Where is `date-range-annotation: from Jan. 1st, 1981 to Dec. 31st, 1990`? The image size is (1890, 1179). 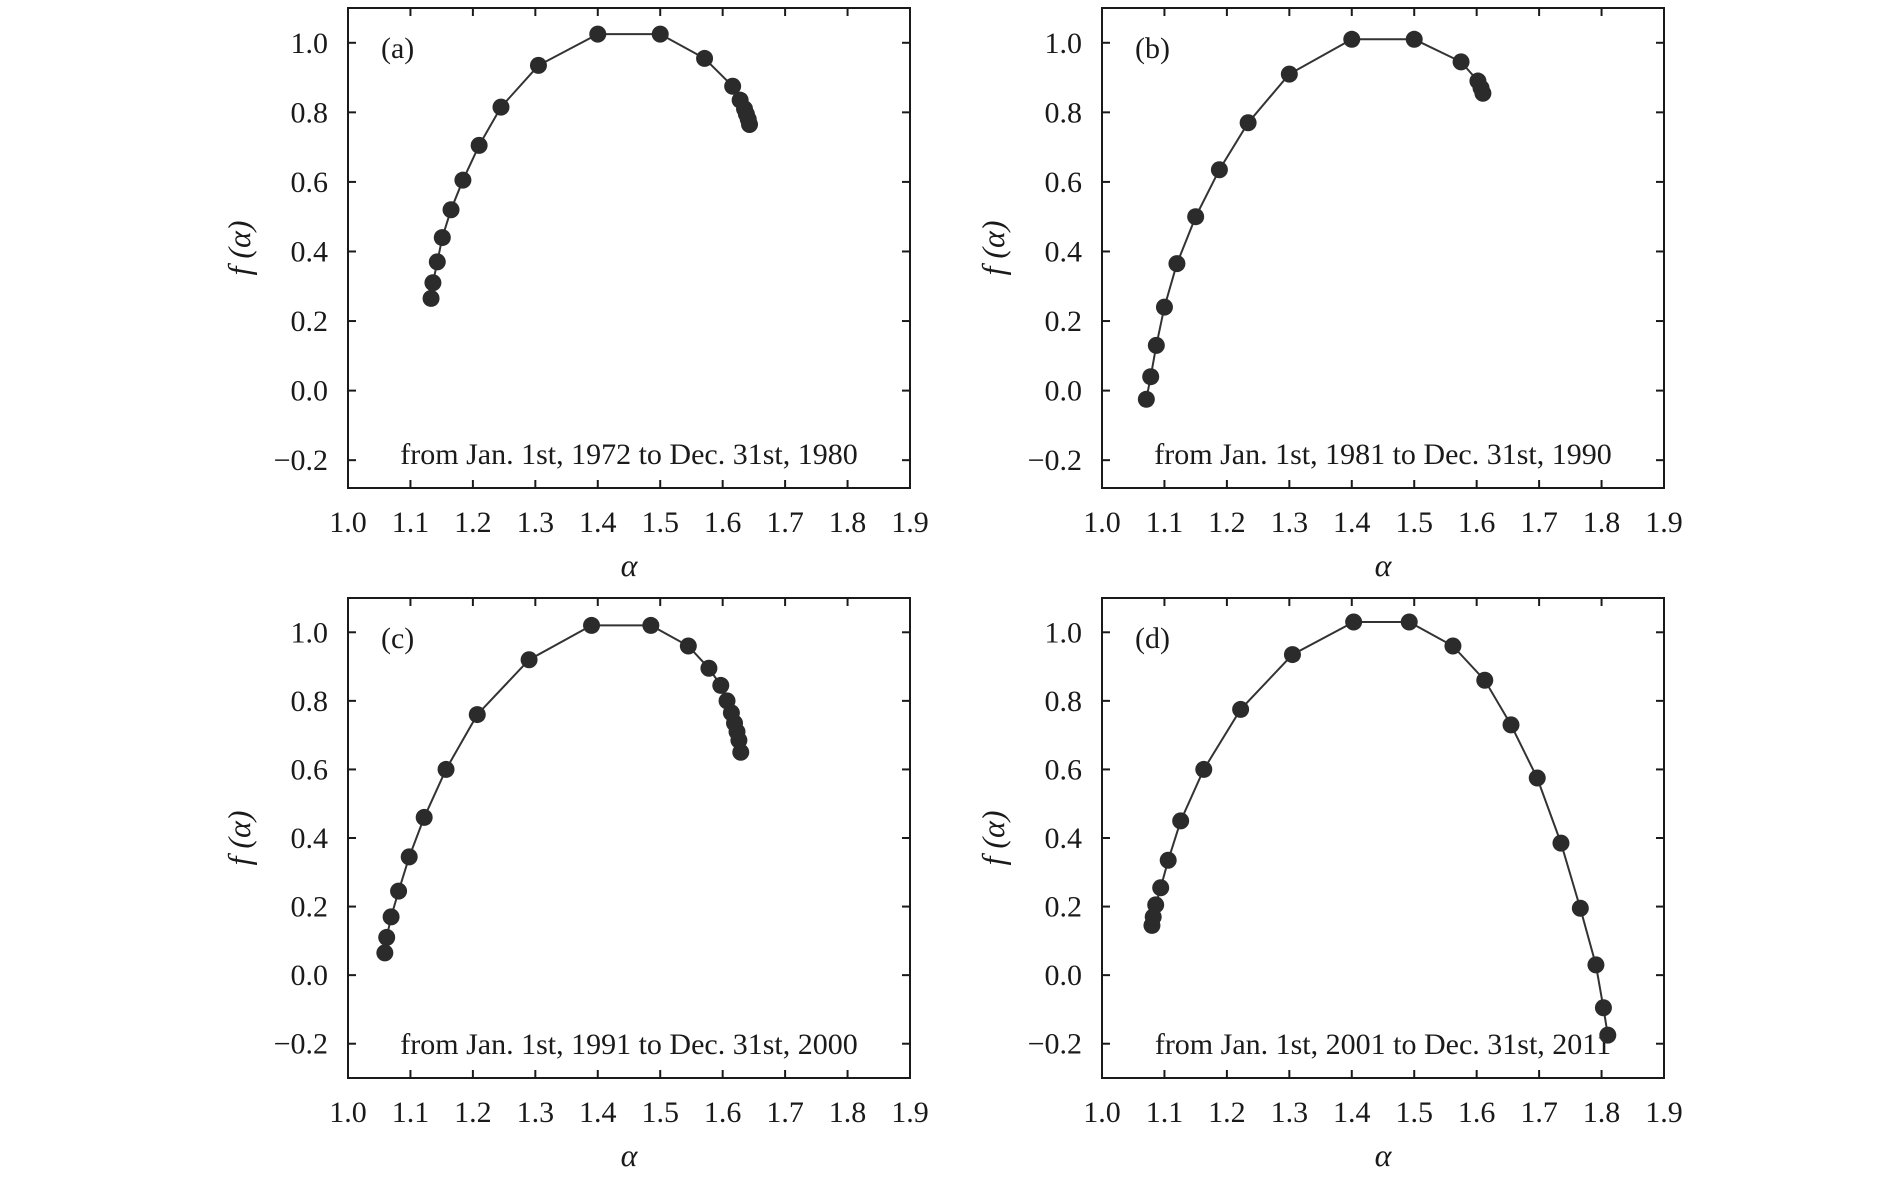
date-range-annotation: from Jan. 1st, 1981 to Dec. 31st, 1990 is located at coordinates (1382, 454).